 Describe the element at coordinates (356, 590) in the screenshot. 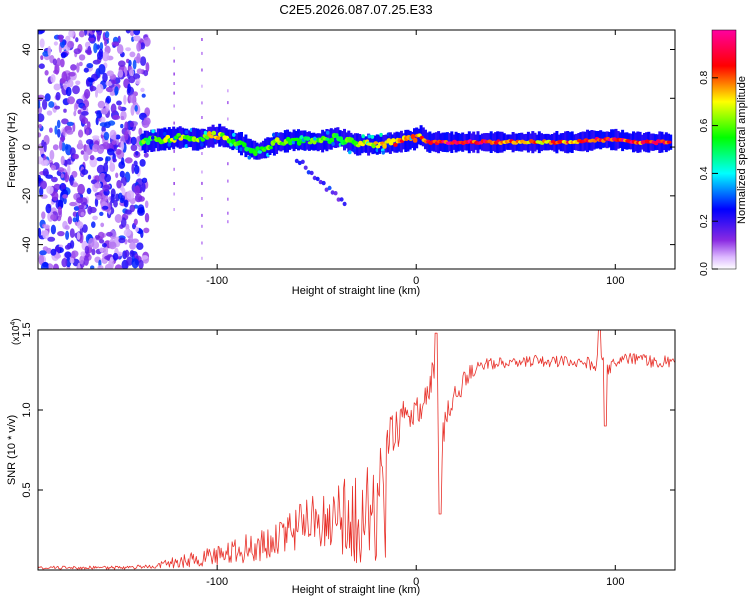

I see `snr-x-label: Height of straight line (km)` at that location.